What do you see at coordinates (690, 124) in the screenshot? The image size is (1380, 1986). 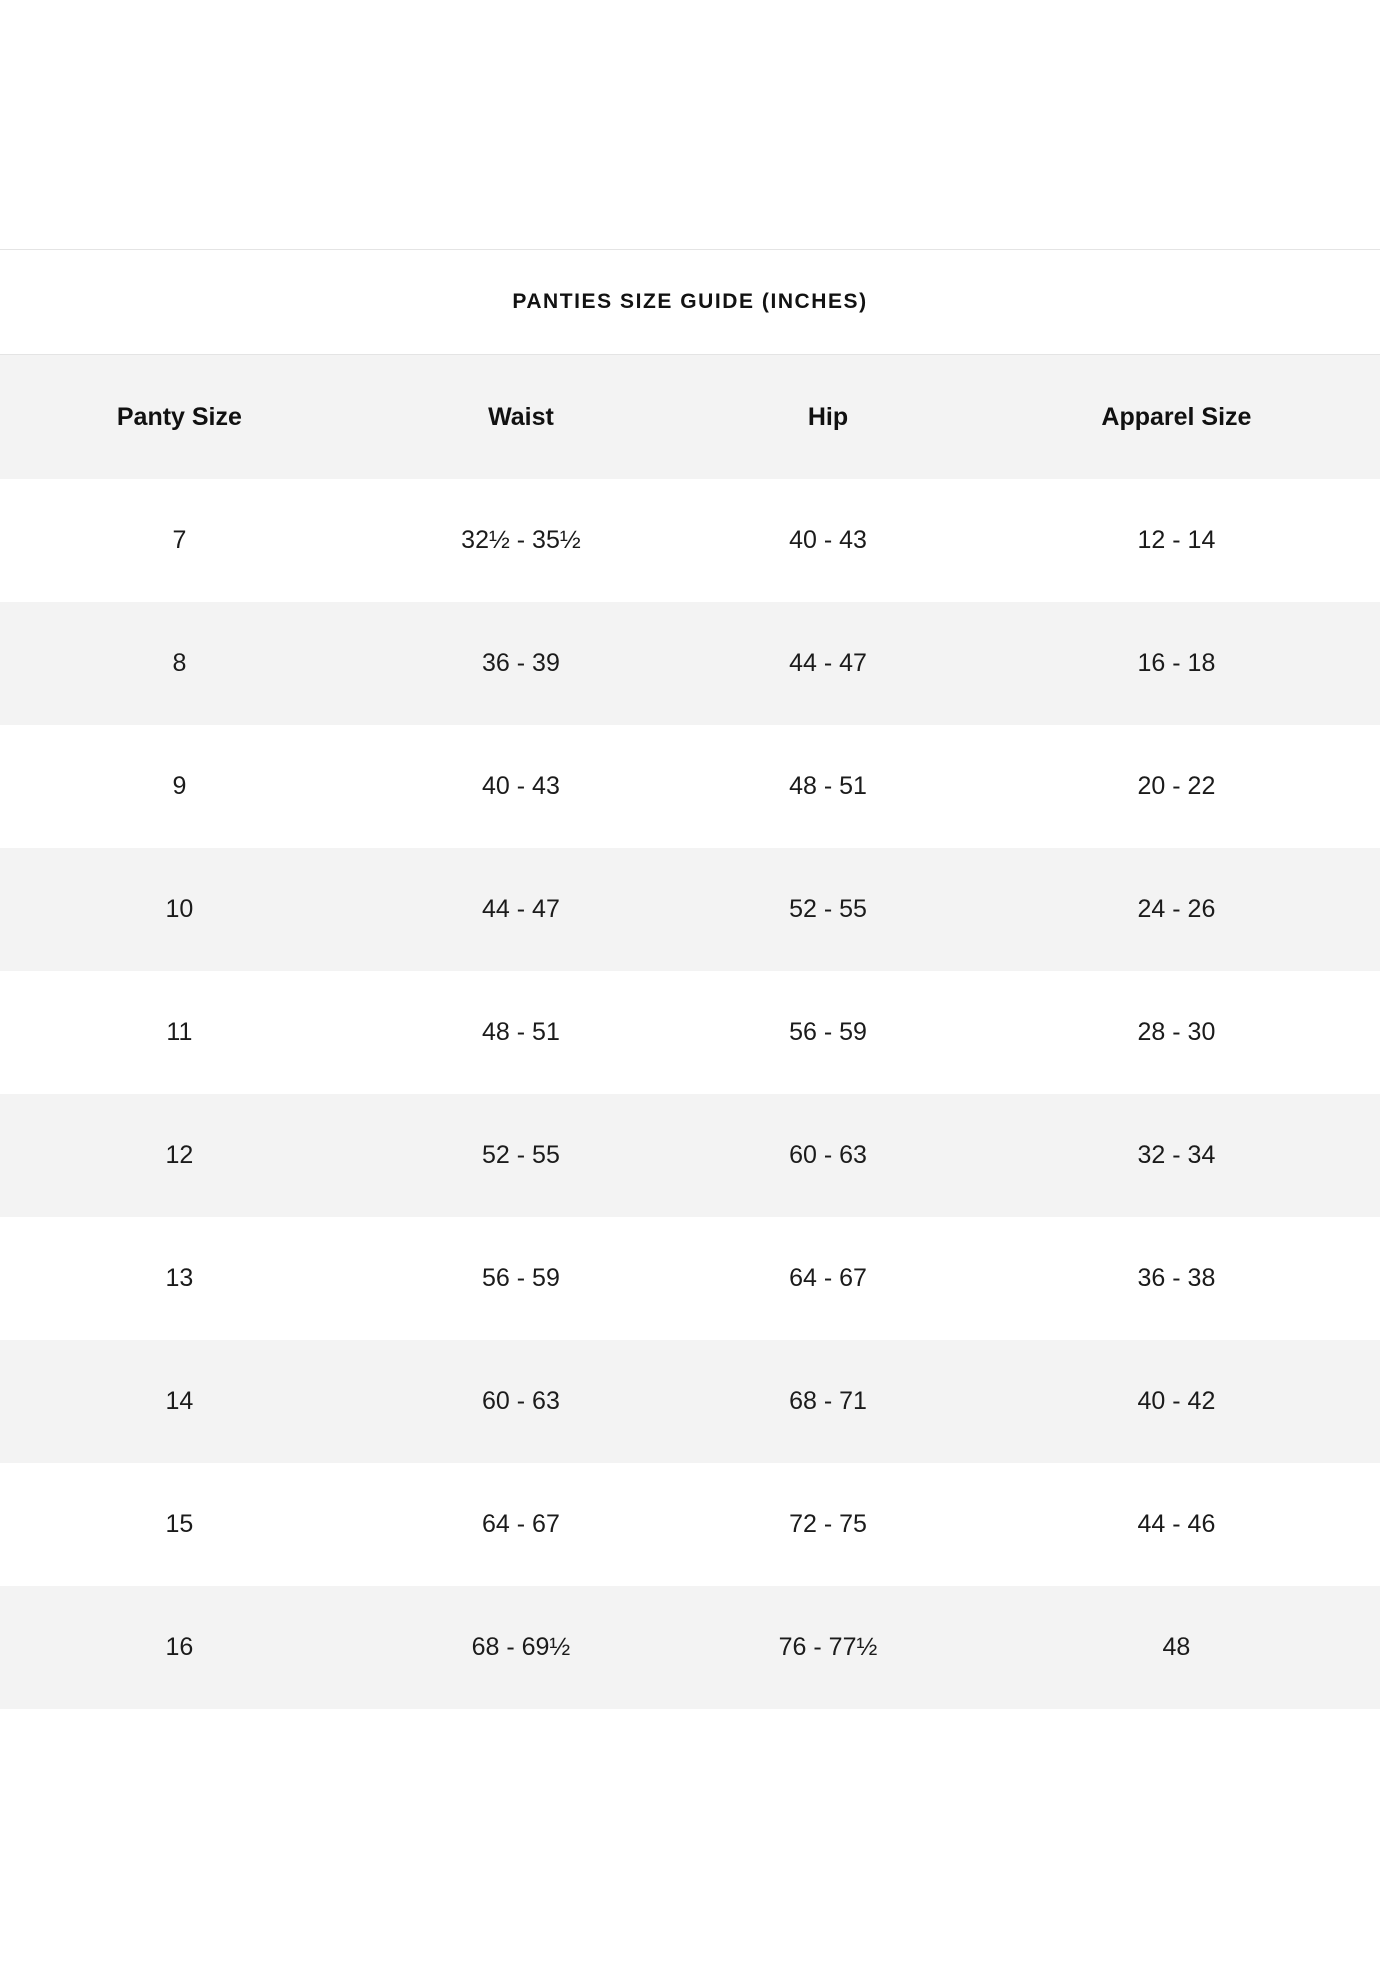 I see `top-spacer` at bounding box center [690, 124].